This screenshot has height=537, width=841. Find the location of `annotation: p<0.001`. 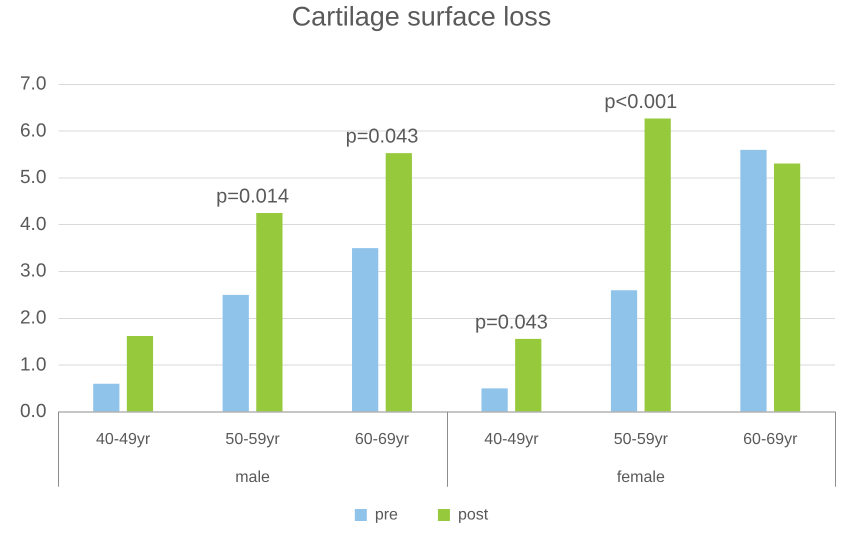

annotation: p<0.001 is located at coordinates (641, 102).